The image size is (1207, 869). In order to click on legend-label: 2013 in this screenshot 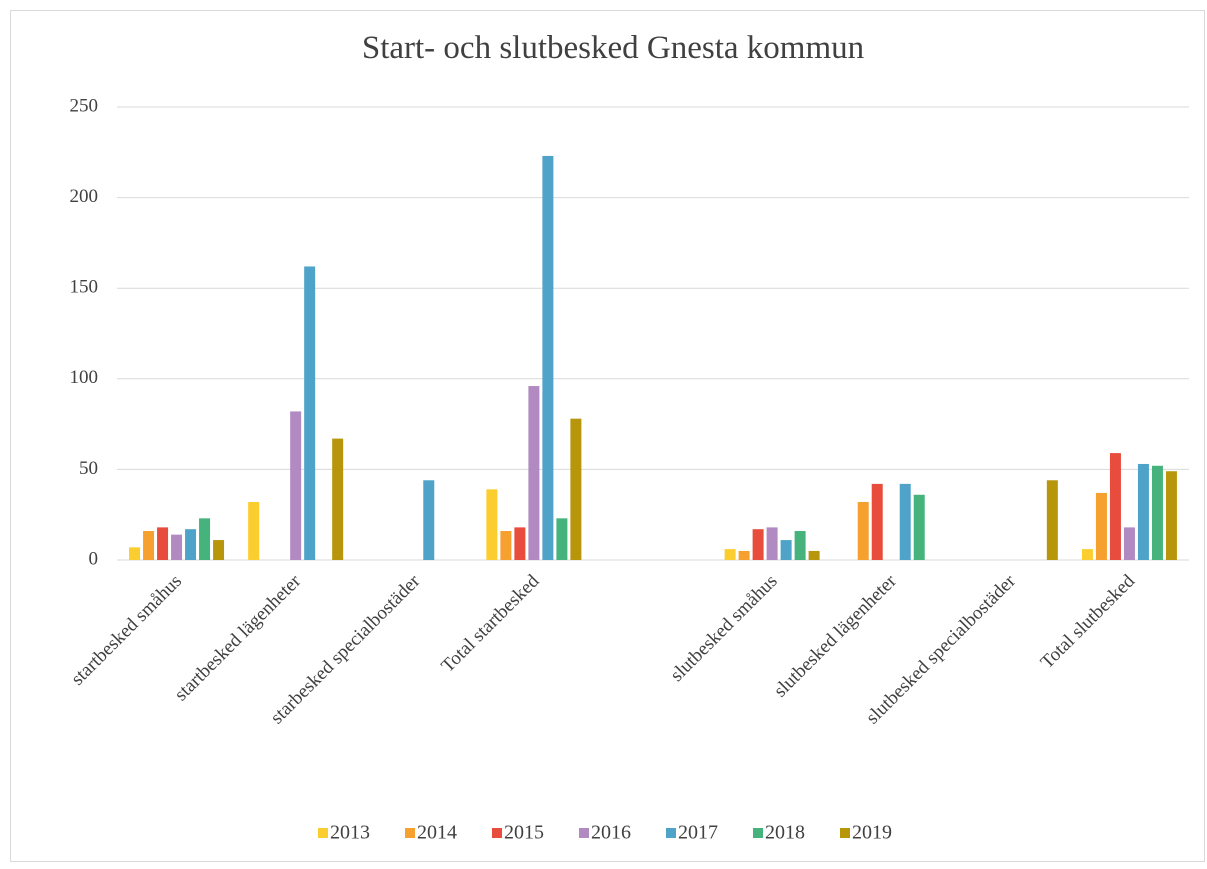, I will do `click(350, 833)`.